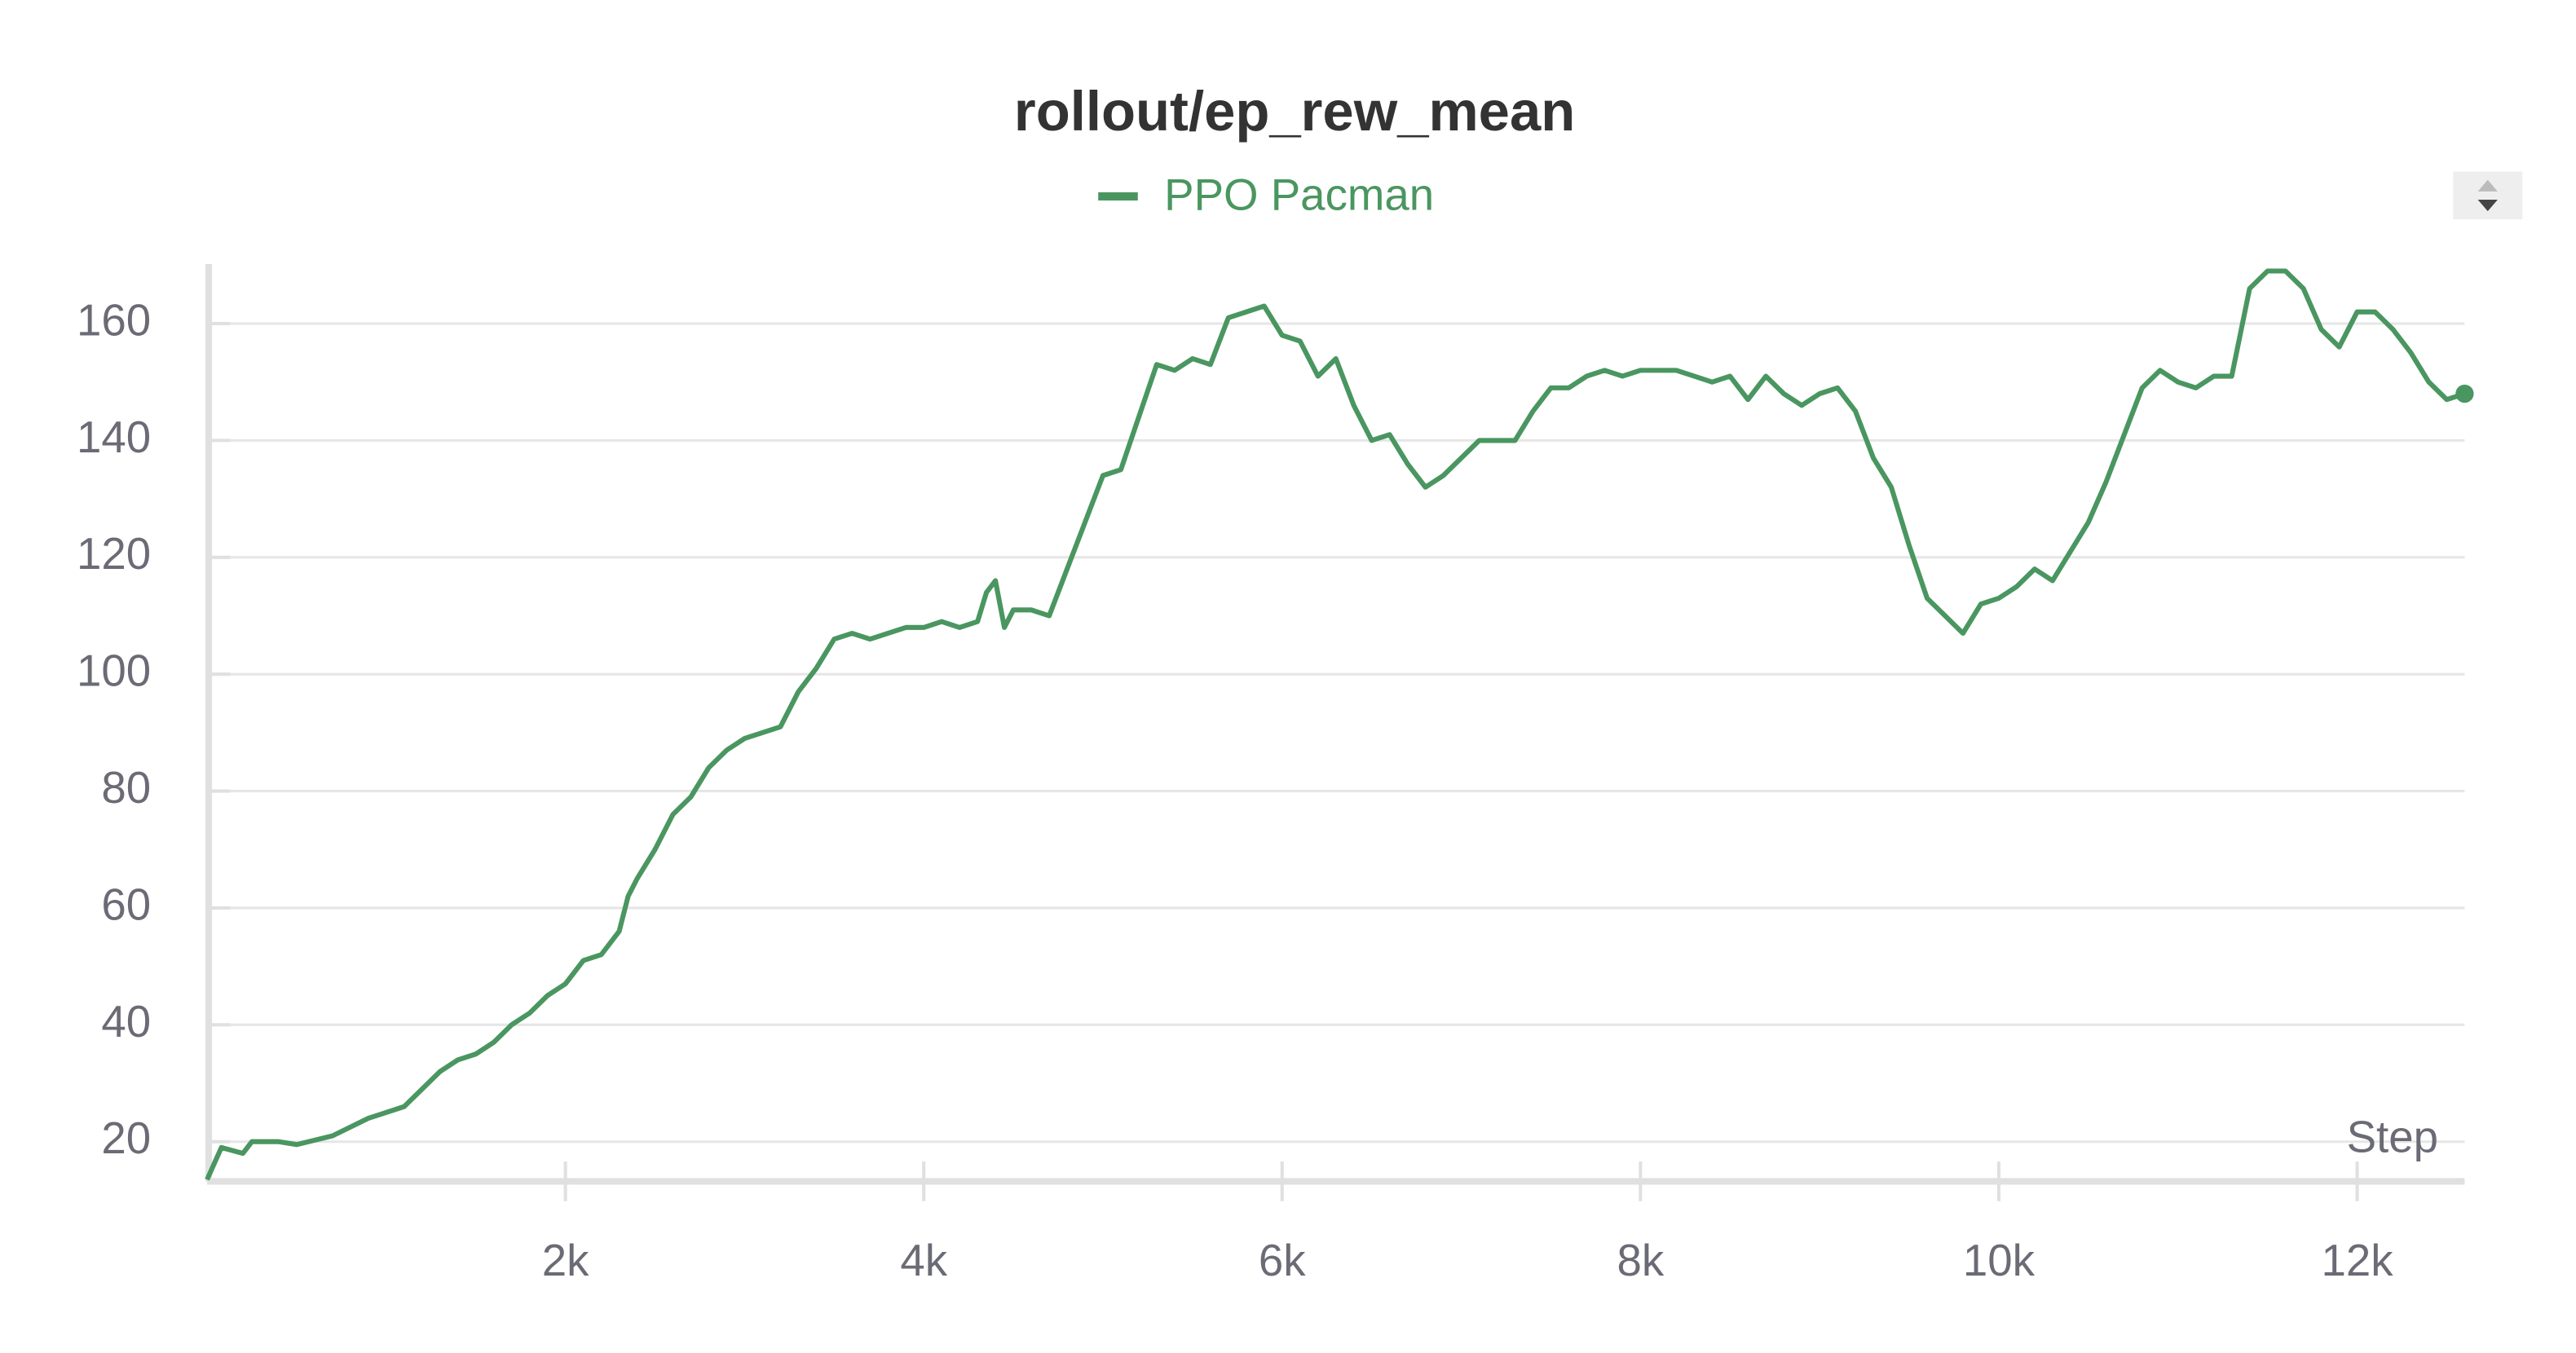 The width and height of the screenshot is (2576, 1353). I want to click on x-tick-label: 2k, so click(565, 1260).